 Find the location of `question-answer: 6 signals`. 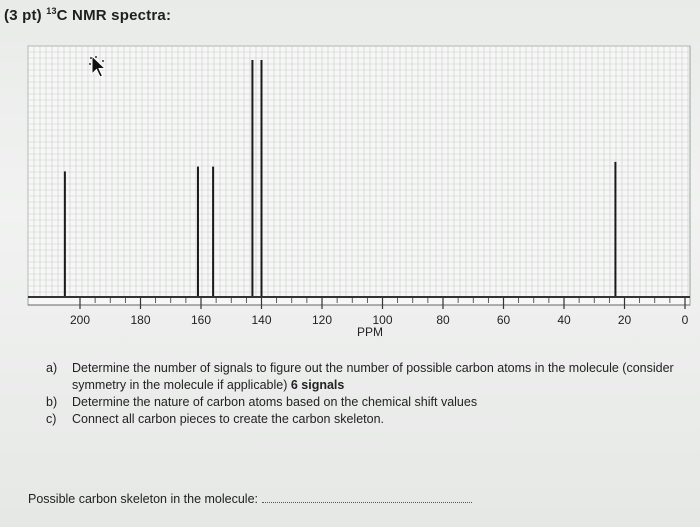

question-answer: 6 signals is located at coordinates (317, 385).